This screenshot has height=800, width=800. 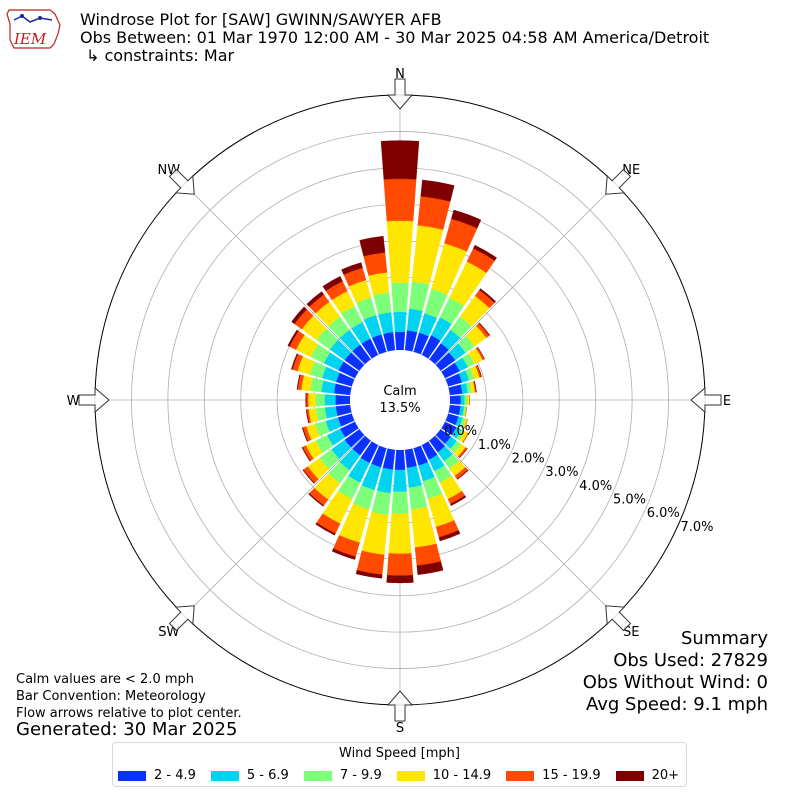 What do you see at coordinates (618, 618) in the screenshot?
I see `flow-arrow-se` at bounding box center [618, 618].